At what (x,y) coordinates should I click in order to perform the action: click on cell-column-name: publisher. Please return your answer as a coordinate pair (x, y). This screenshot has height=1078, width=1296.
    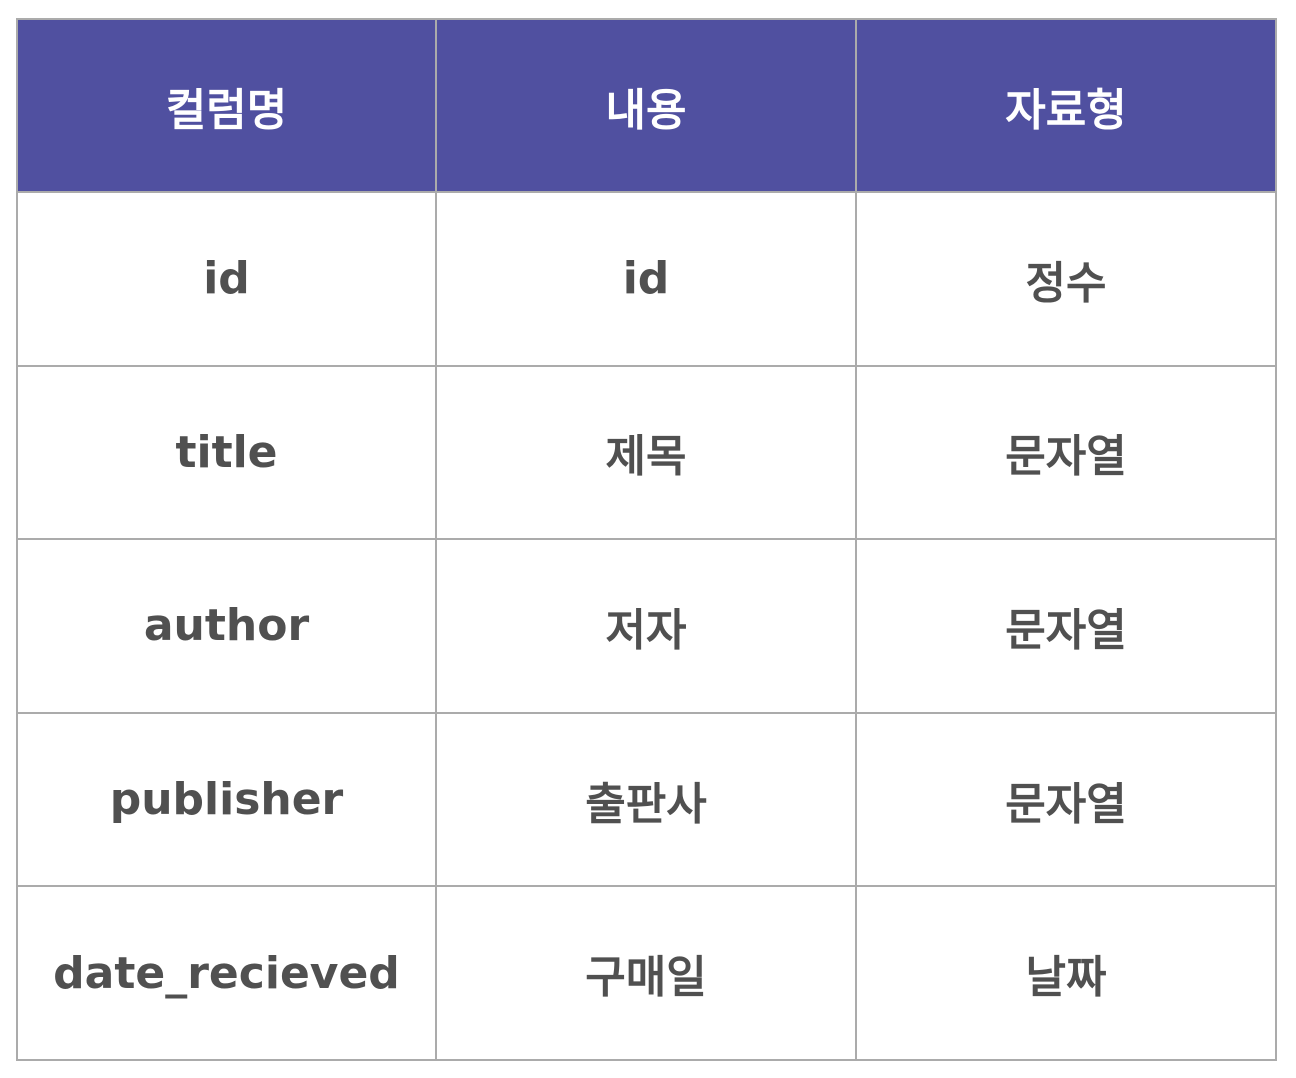
    Looking at the image, I should click on (226, 799).